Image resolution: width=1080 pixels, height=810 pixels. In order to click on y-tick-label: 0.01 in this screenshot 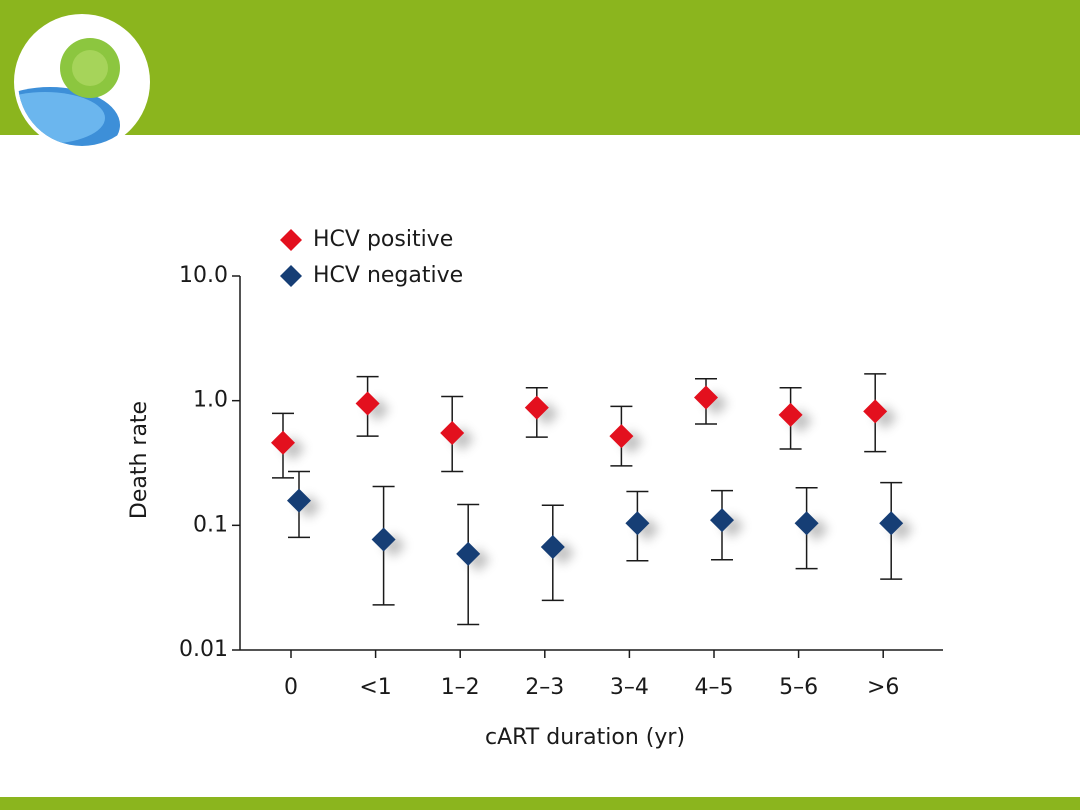, I will do `click(203, 649)`.